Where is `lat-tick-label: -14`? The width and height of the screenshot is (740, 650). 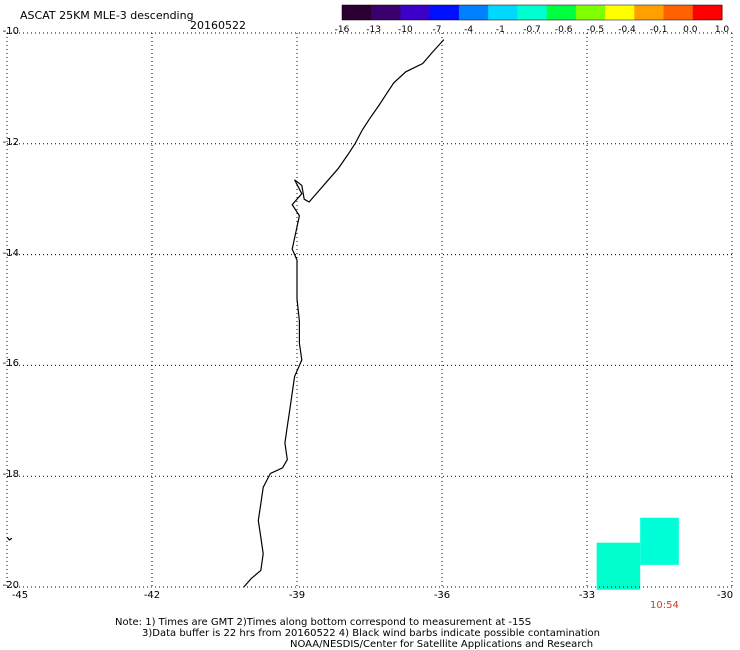 lat-tick-label: -14 is located at coordinates (10, 253).